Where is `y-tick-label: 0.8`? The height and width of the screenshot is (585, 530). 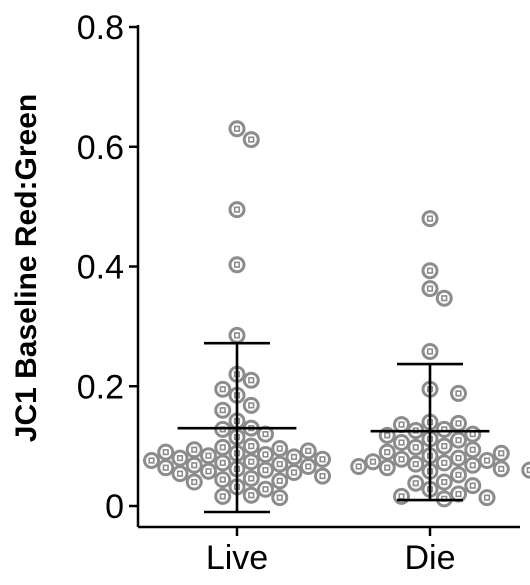 y-tick-label: 0.8 is located at coordinates (100, 28).